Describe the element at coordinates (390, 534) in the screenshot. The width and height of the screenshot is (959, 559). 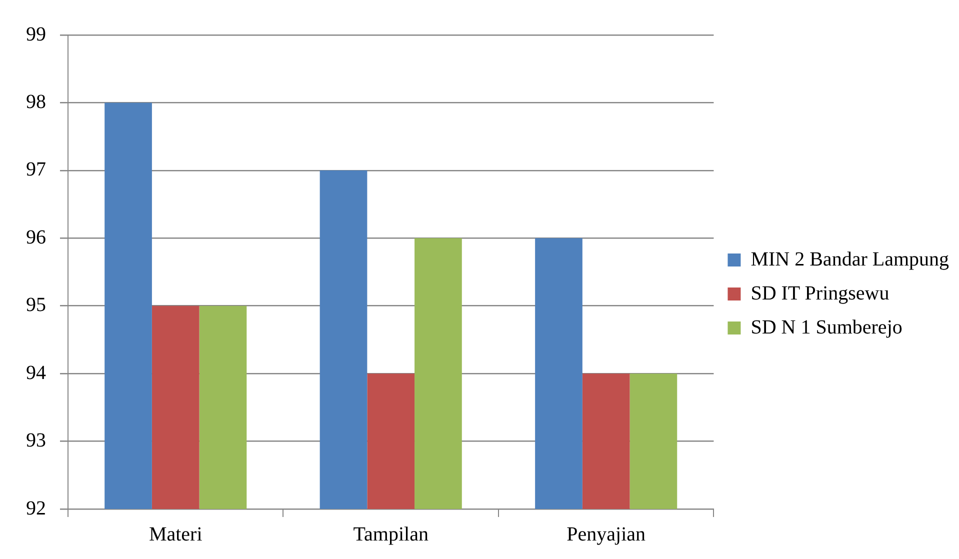
I see `x-tick-label: Tampilan` at that location.